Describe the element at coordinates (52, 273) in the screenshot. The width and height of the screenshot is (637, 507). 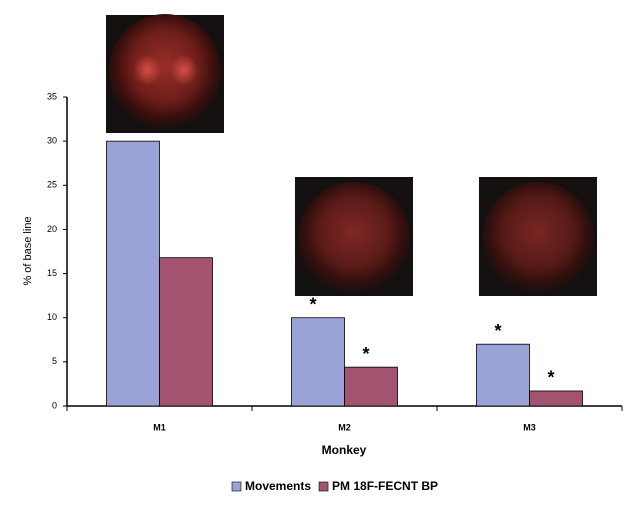
I see `y-tick-label: 15` at that location.